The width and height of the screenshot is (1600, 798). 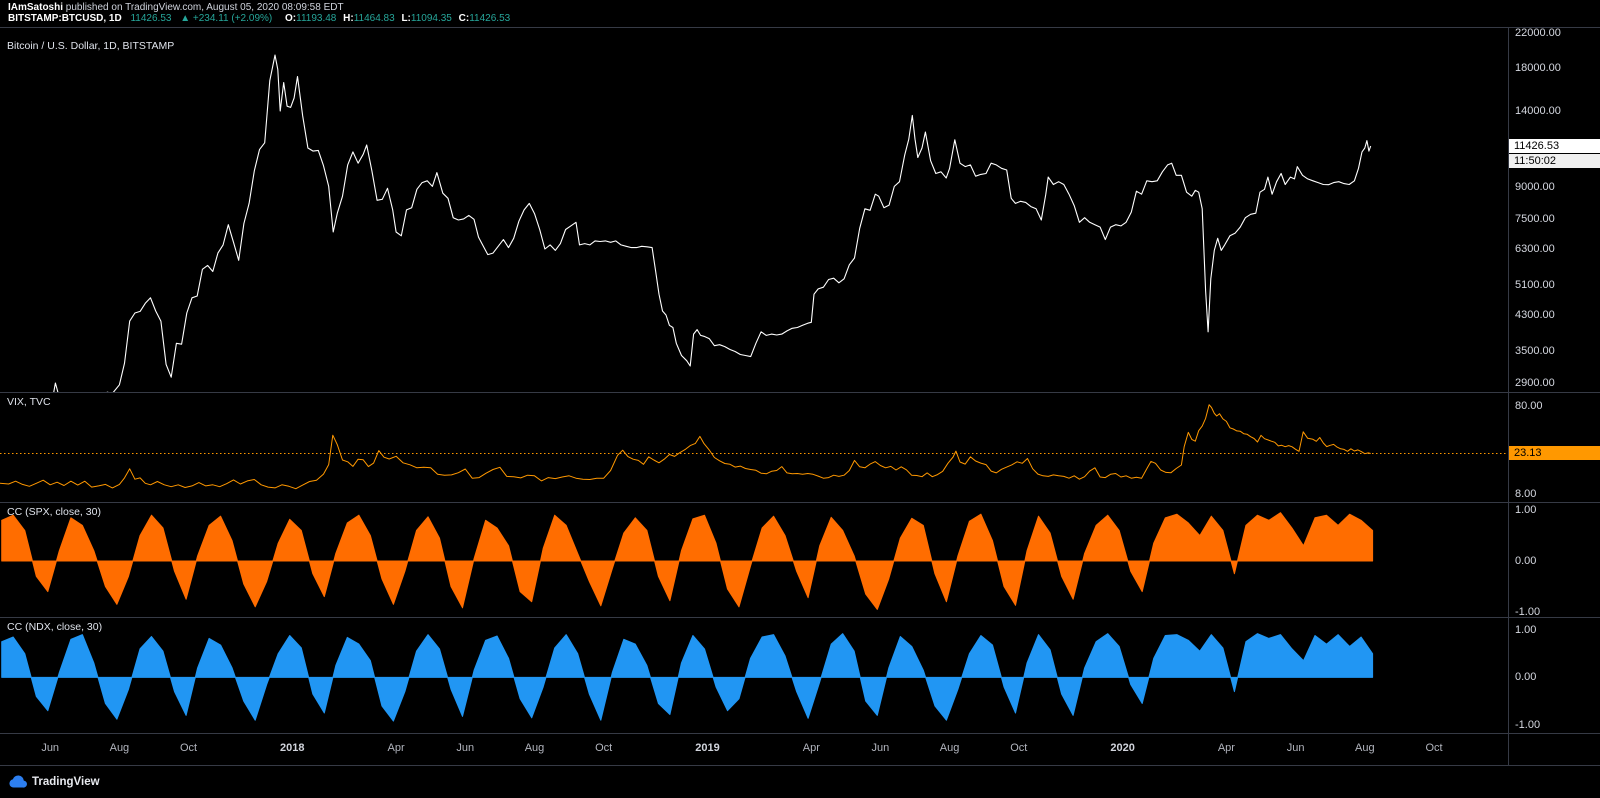 What do you see at coordinates (1554, 146) in the screenshot?
I see `btc-last-price-badge: 11426.53` at bounding box center [1554, 146].